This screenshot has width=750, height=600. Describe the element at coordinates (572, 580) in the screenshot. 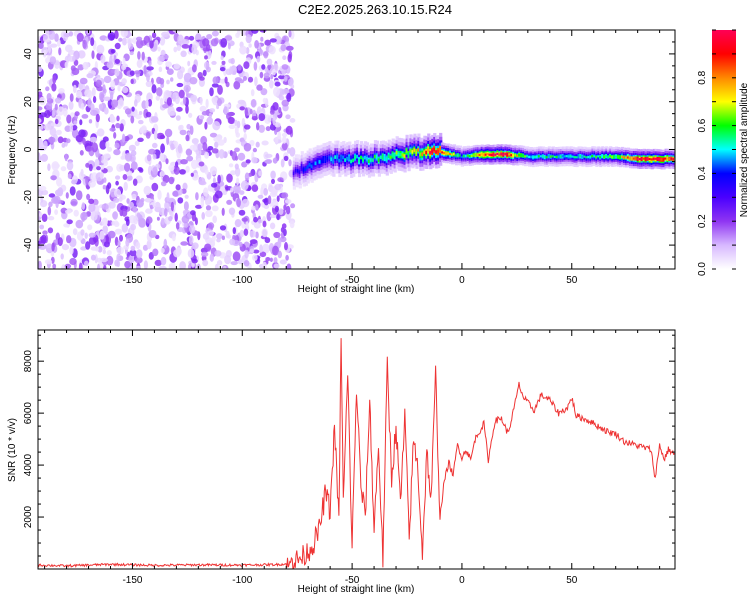

I see `x-tick-label: 50` at that location.